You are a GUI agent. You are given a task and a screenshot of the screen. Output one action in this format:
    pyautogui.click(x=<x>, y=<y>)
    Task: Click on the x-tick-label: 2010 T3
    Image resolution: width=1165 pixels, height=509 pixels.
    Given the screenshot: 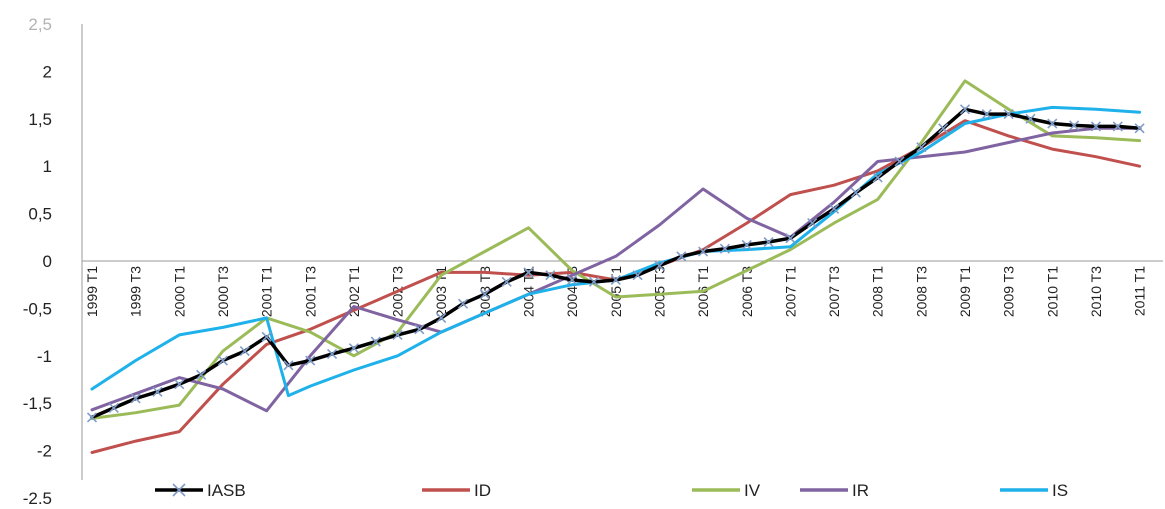 What is the action you would take?
    pyautogui.click(x=1096, y=291)
    